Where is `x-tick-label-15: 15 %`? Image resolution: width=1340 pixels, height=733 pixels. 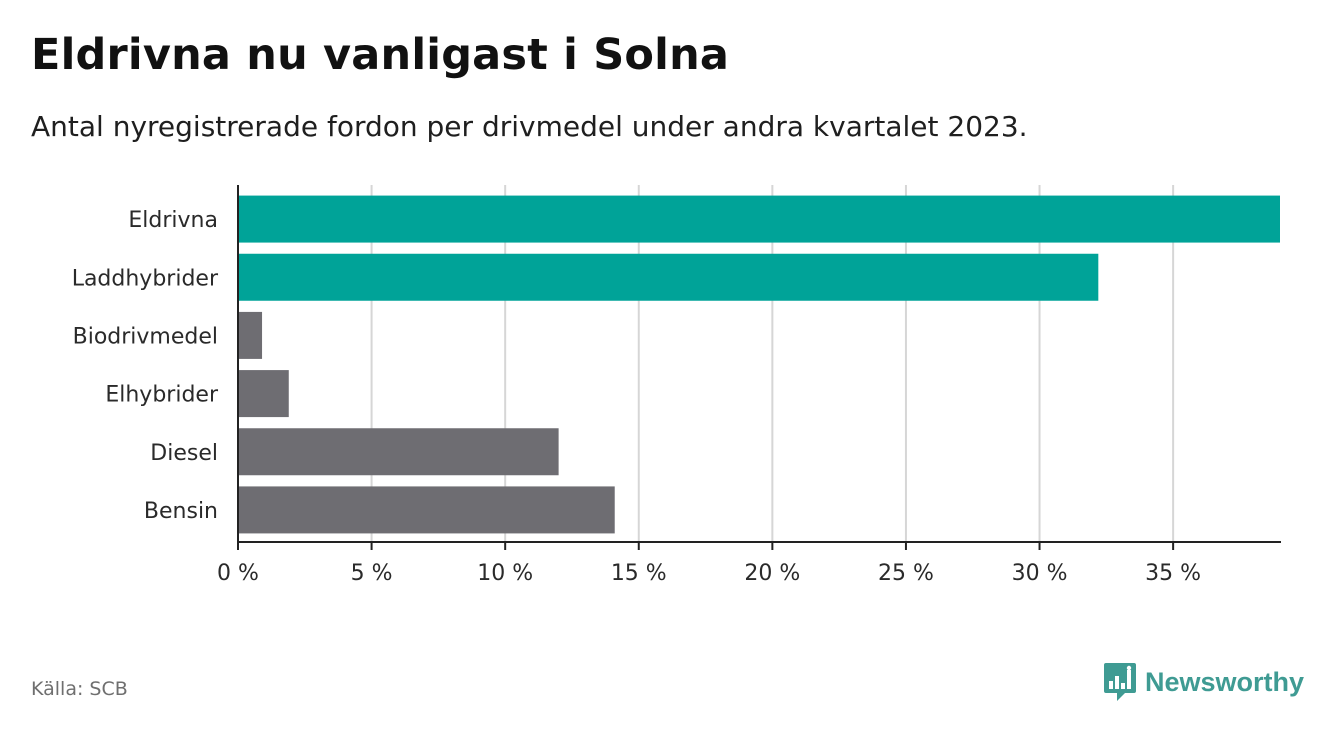 x-tick-label-15: 15 % is located at coordinates (639, 573).